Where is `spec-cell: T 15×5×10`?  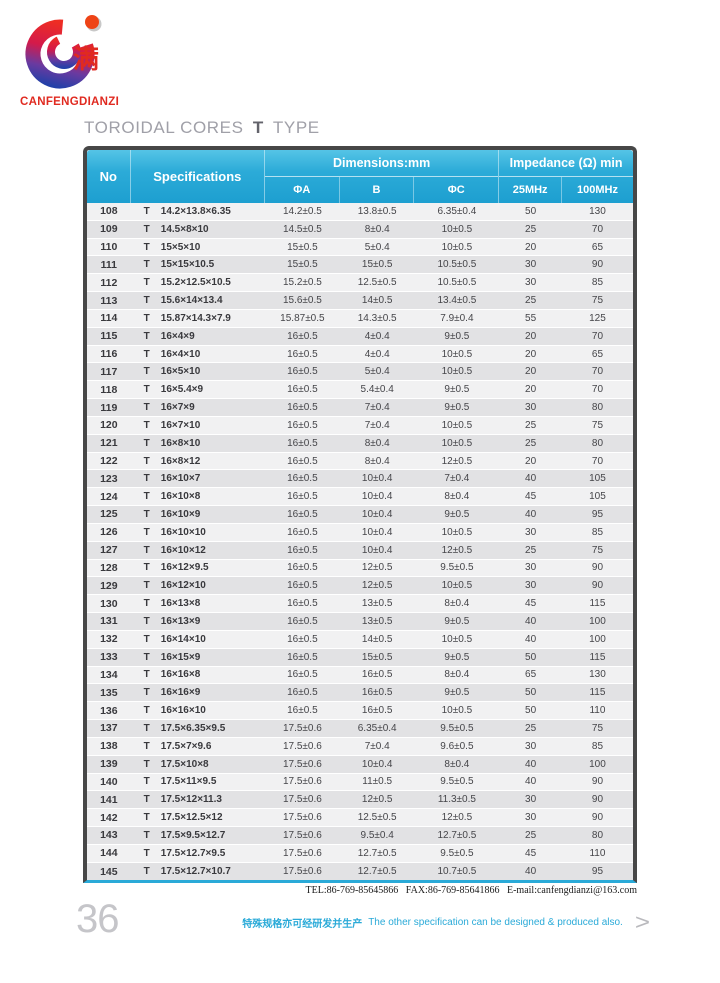 spec-cell: T 15×5×10 is located at coordinates (198, 247).